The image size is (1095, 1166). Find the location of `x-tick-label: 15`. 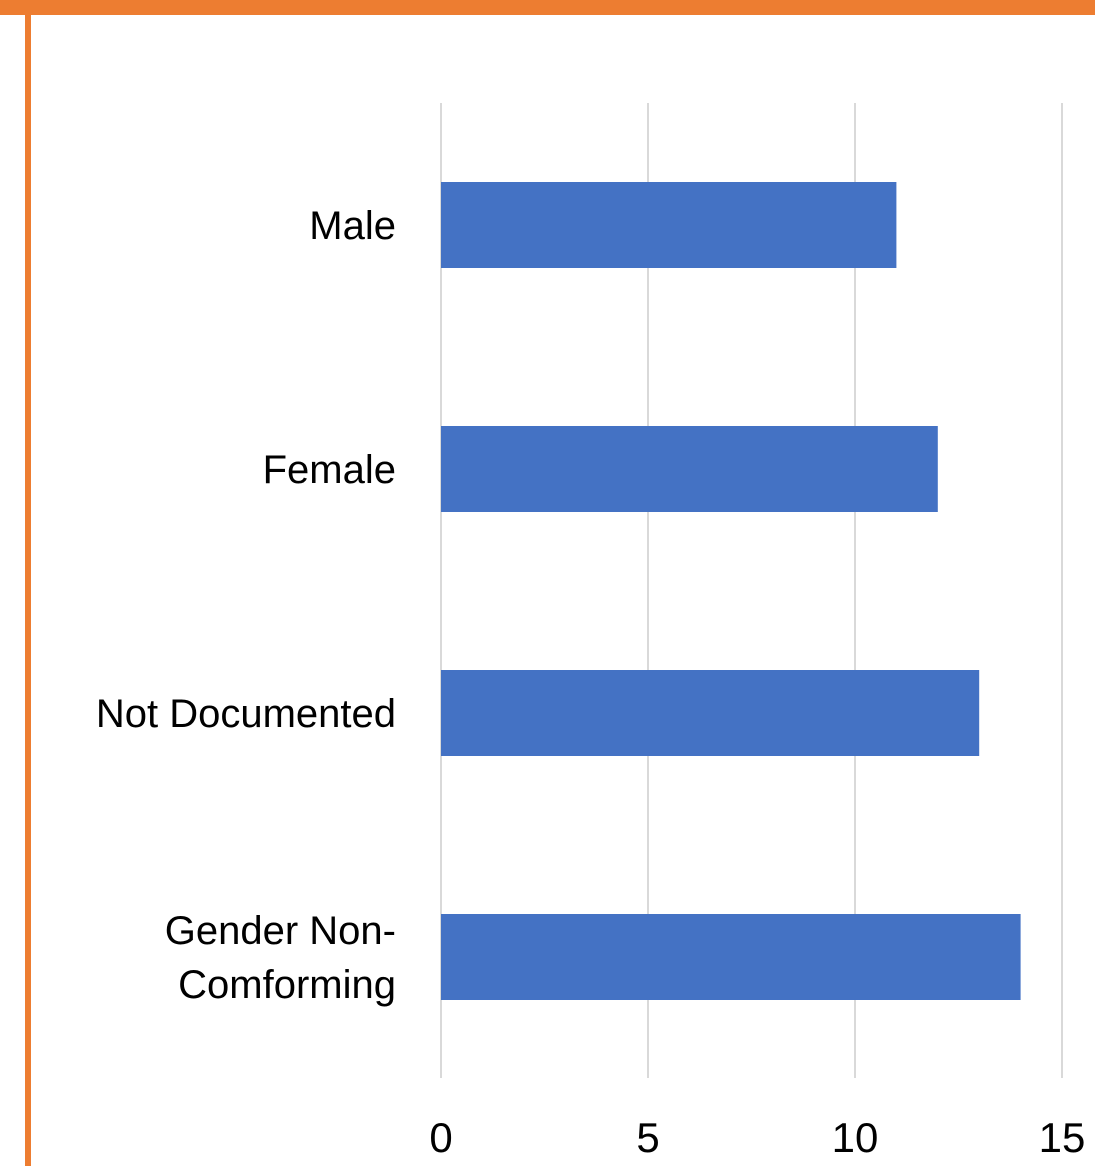

x-tick-label: 15 is located at coordinates (1062, 1137).